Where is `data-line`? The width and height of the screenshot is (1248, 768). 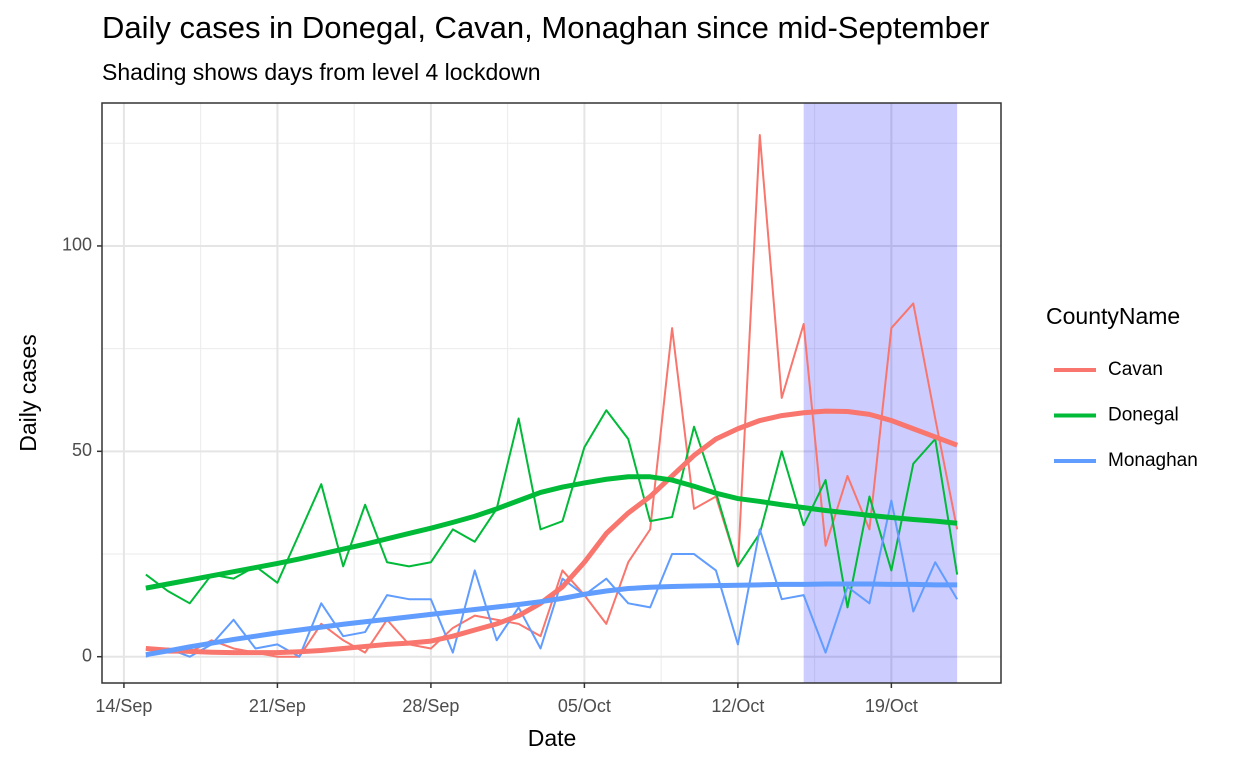
data-line is located at coordinates (552, 578).